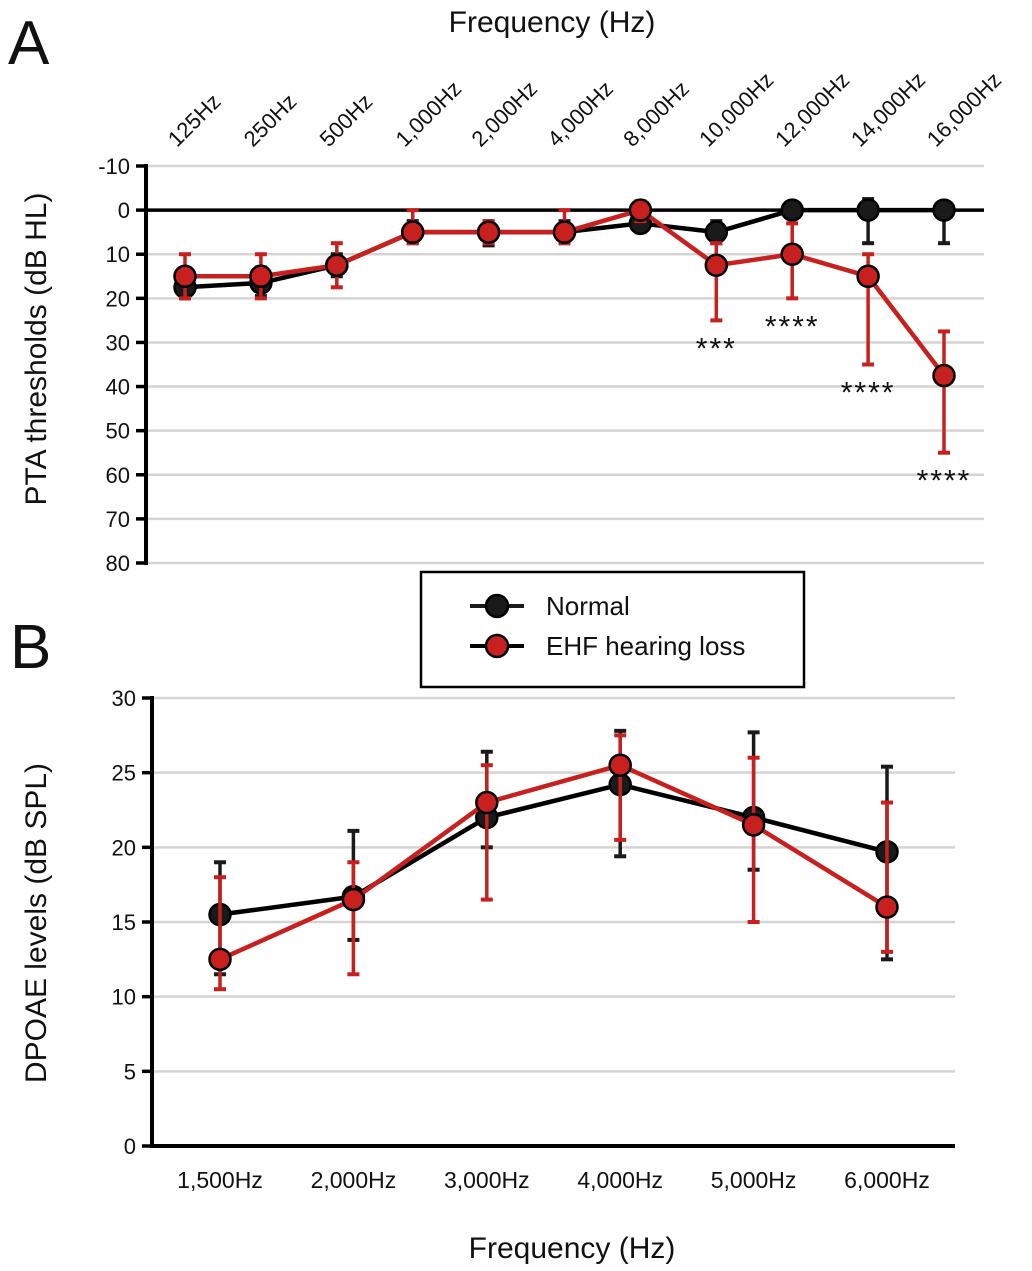 The width and height of the screenshot is (1032, 1271). I want to click on panel-b-series, so click(553, 860).